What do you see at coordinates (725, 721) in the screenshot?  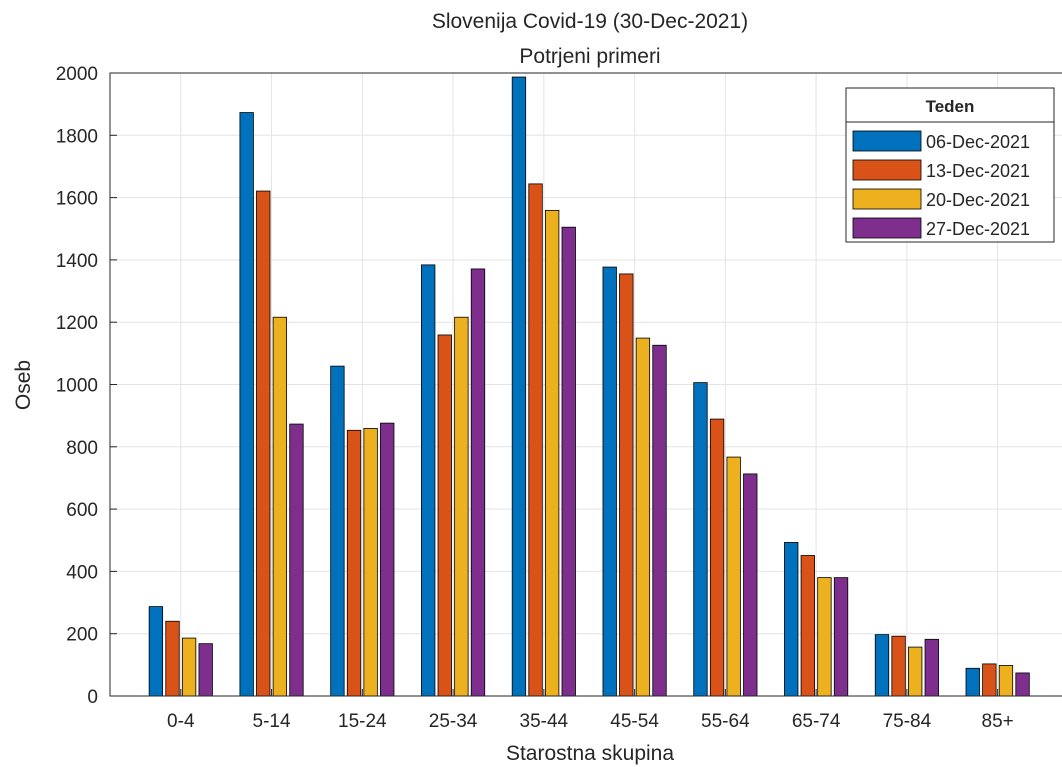 I see `x-tick-label: 55-64` at bounding box center [725, 721].